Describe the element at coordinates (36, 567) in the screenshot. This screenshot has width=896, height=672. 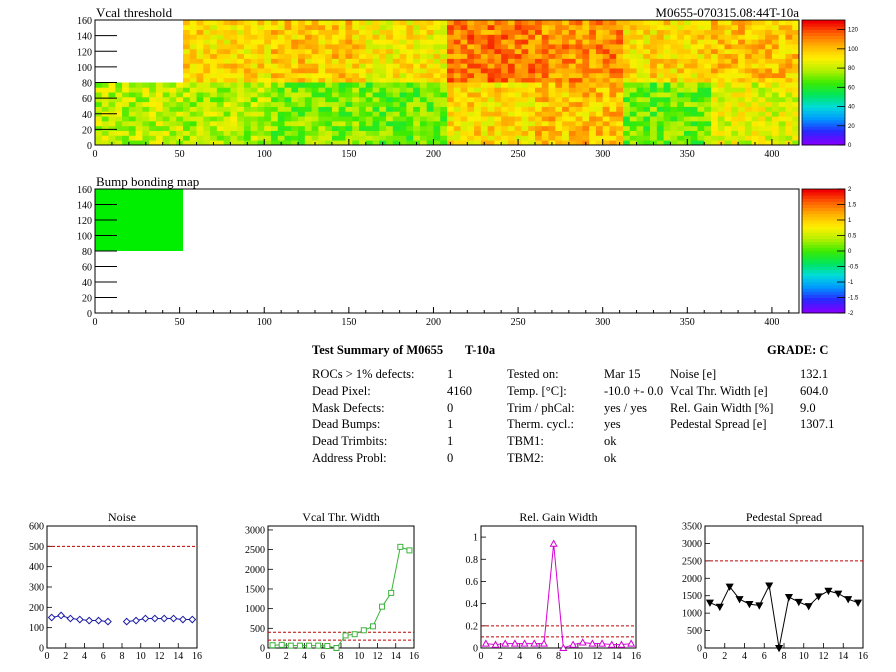
I see `y-tick-label: 400` at that location.